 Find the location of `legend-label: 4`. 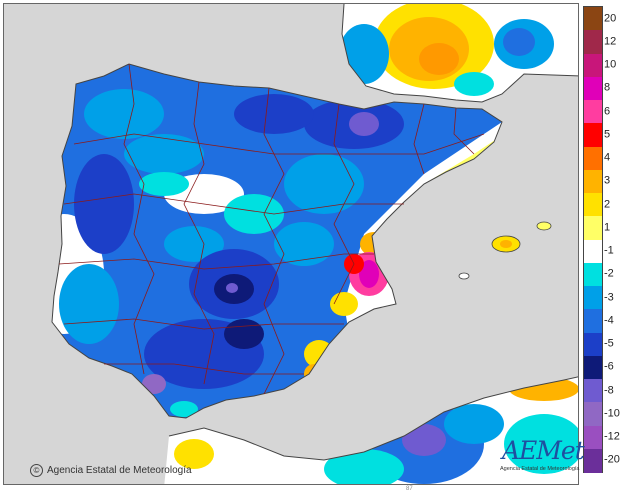

legend-label: 4 is located at coordinates (607, 157).